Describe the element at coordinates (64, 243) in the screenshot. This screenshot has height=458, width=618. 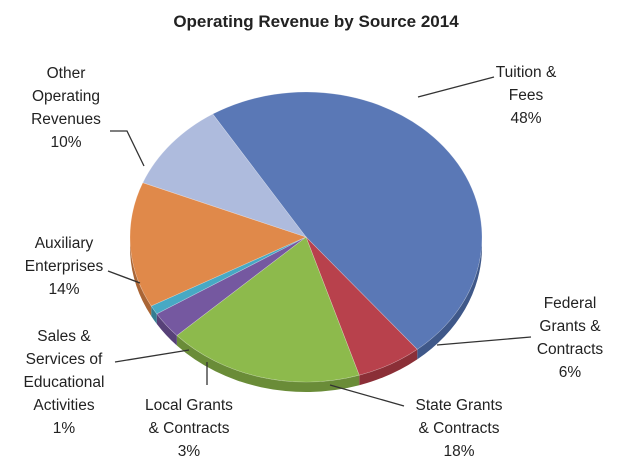
I see `slice-label-5-line-0: Auxiliary` at that location.